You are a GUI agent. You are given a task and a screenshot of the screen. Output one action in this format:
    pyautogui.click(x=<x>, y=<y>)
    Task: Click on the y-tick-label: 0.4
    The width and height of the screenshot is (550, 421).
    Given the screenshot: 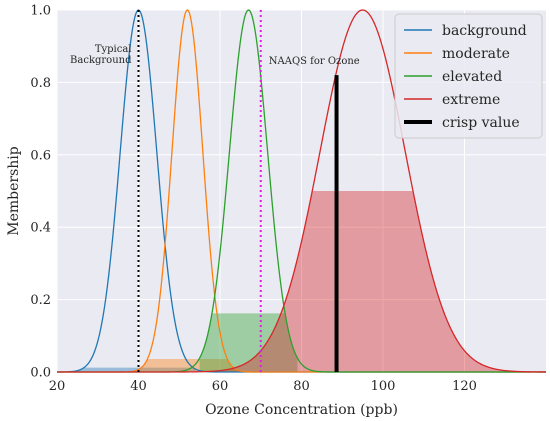 What is the action you would take?
    pyautogui.click(x=40, y=228)
    